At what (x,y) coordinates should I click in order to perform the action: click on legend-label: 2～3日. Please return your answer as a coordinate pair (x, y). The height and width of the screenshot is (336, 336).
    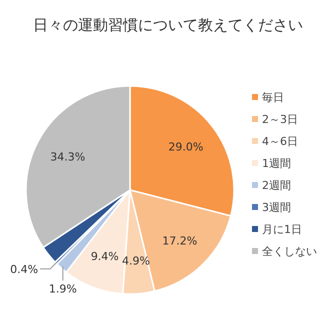
    Looking at the image, I should click on (280, 119).